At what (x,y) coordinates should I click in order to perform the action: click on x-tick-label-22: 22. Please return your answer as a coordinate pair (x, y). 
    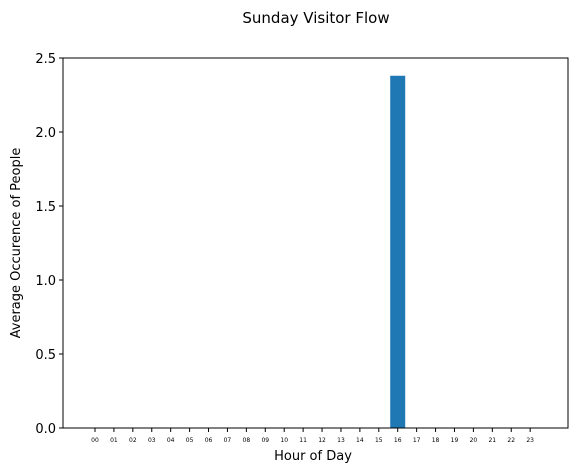
    Looking at the image, I should click on (511, 440).